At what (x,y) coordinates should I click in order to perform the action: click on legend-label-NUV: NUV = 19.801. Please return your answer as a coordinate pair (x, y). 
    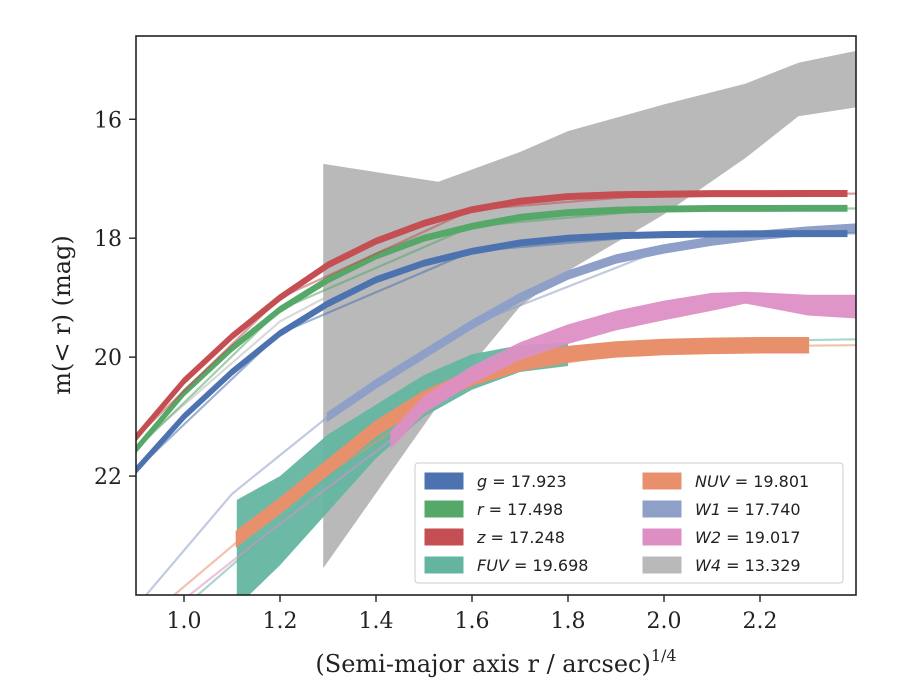
    Looking at the image, I should click on (752, 481).